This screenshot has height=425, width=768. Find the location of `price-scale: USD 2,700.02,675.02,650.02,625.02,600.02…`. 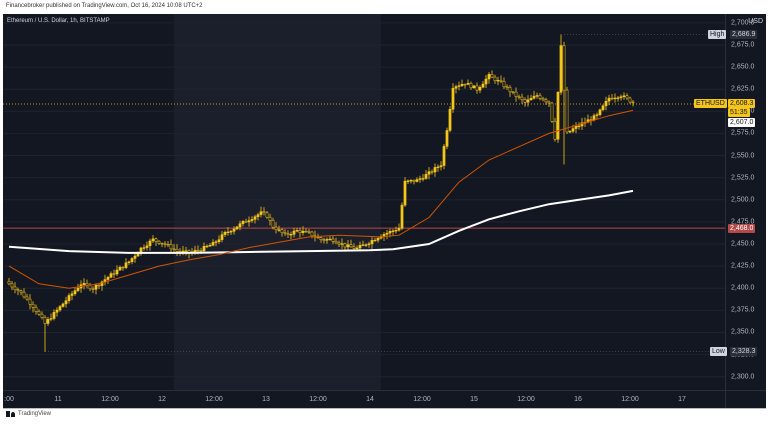

price-scale: USD 2,700.02,675.02,650.02,625.02,600.02… is located at coordinates (730, 202).